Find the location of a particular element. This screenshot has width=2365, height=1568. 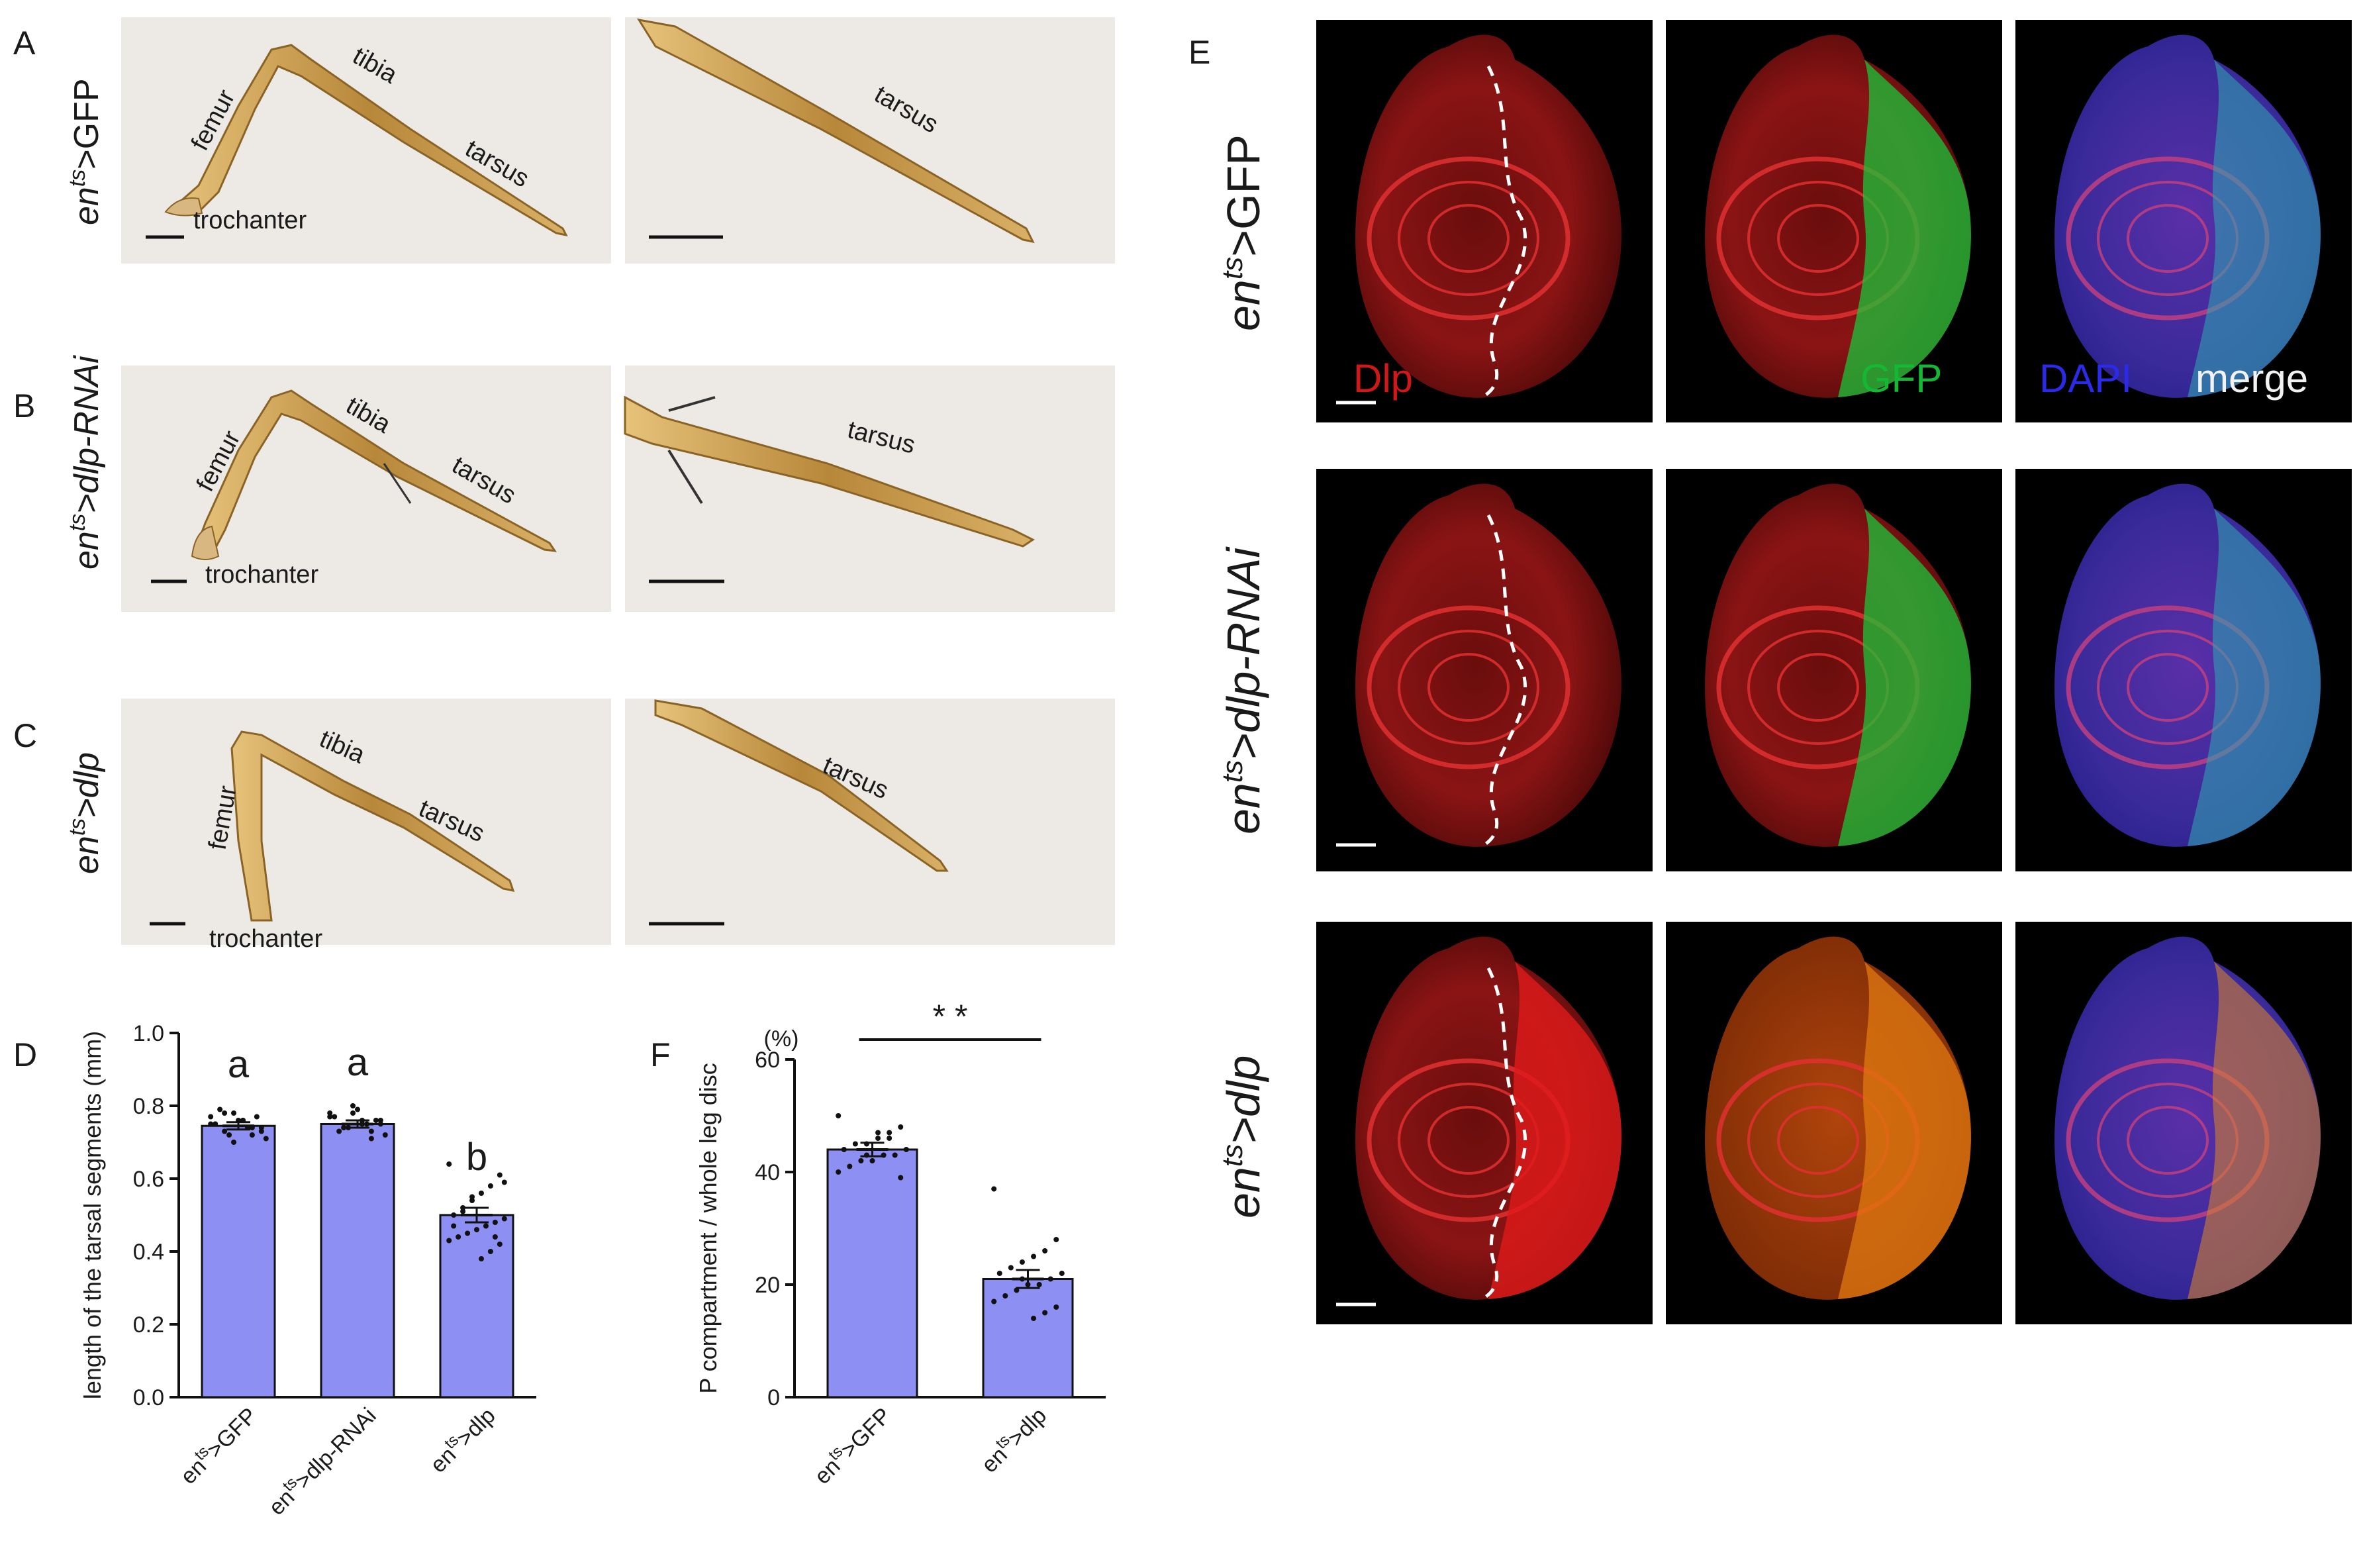

panel-c: femur tibia tarsus trochanter tarsus is located at coordinates (618, 826).